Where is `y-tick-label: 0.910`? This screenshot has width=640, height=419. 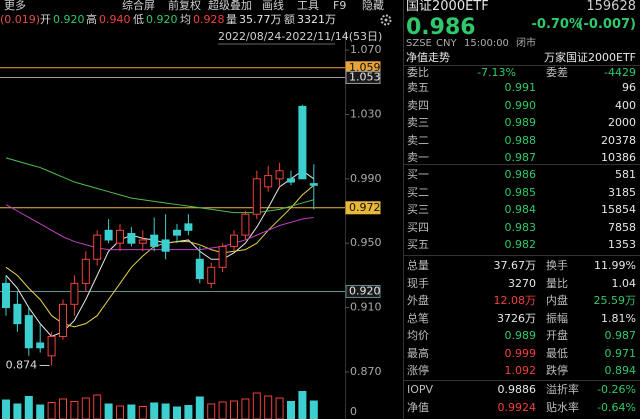
y-tick-label: 0.910 is located at coordinates (366, 307).